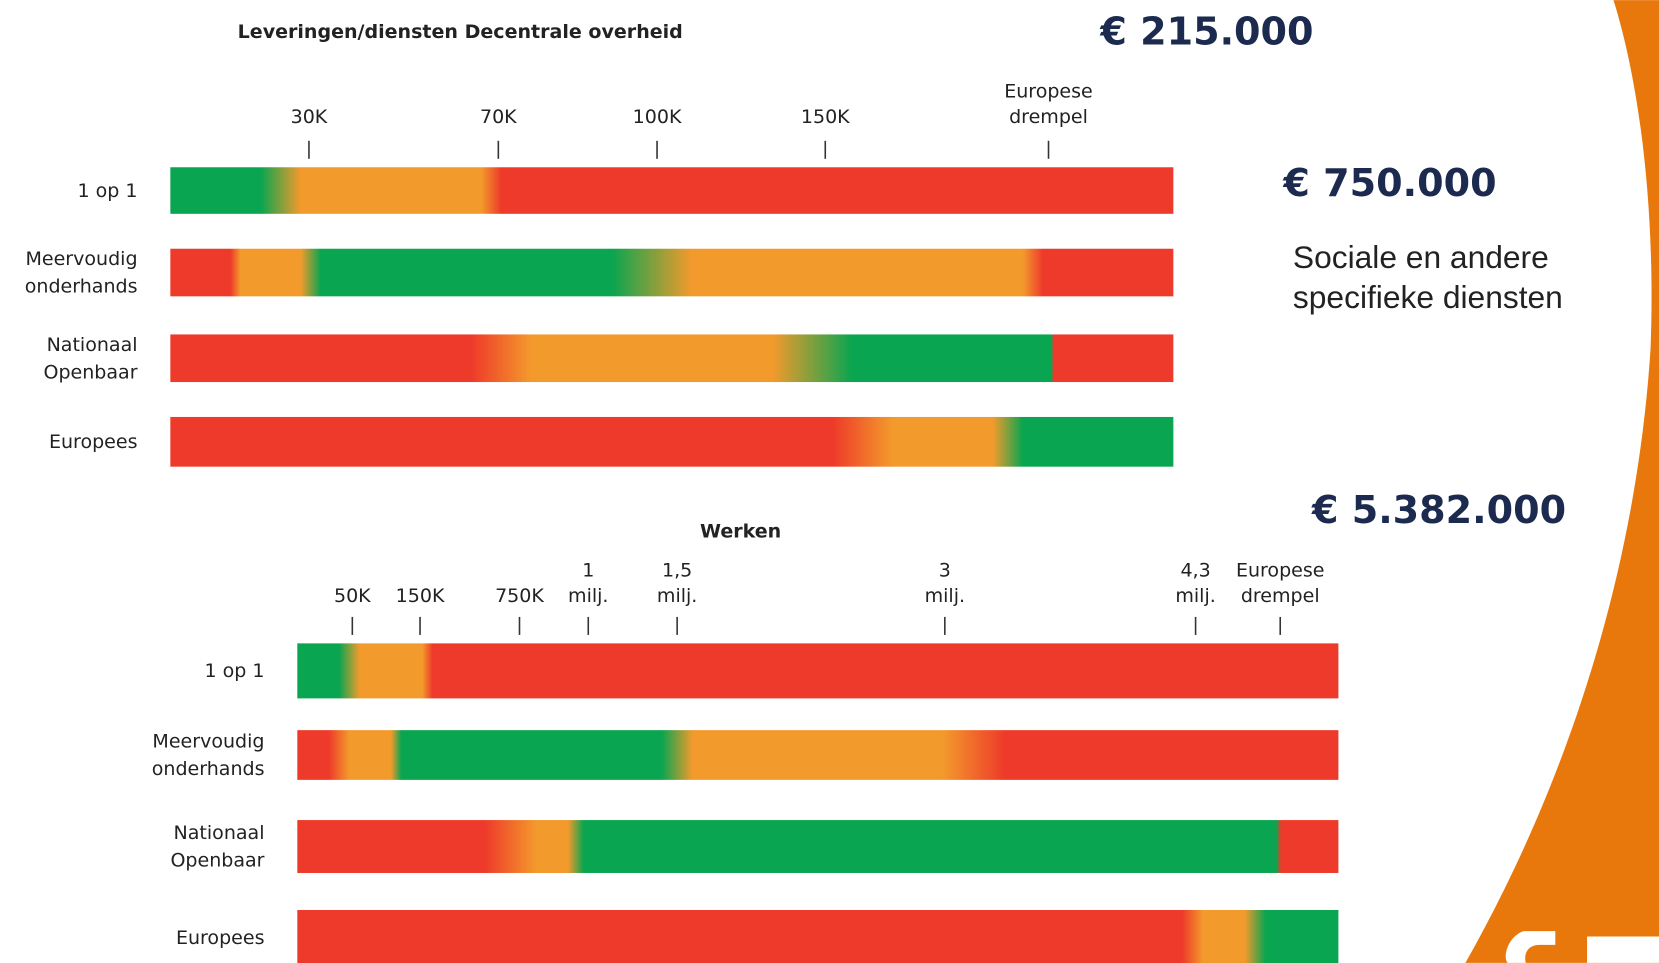 This screenshot has width=1659, height=963. What do you see at coordinates (657, 117) in the screenshot?
I see `tick-label: 100K` at bounding box center [657, 117].